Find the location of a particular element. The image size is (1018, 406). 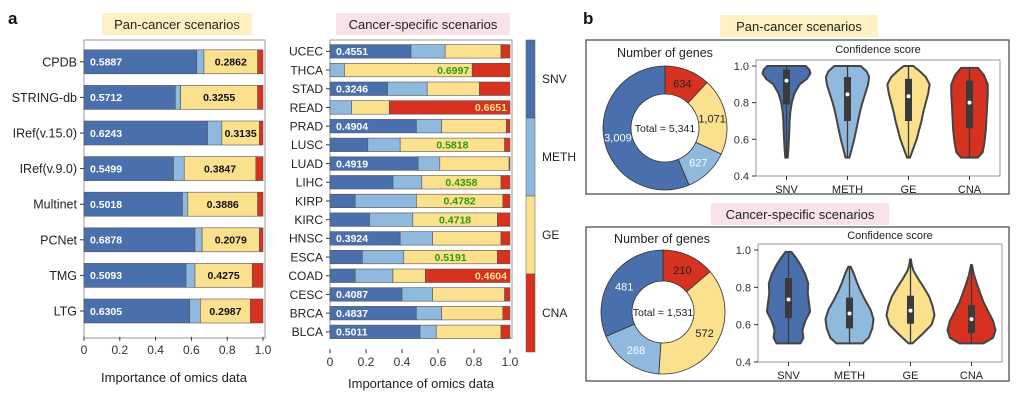

bar-row-kirc: KIRC 0.4718 is located at coordinates (402, 219).